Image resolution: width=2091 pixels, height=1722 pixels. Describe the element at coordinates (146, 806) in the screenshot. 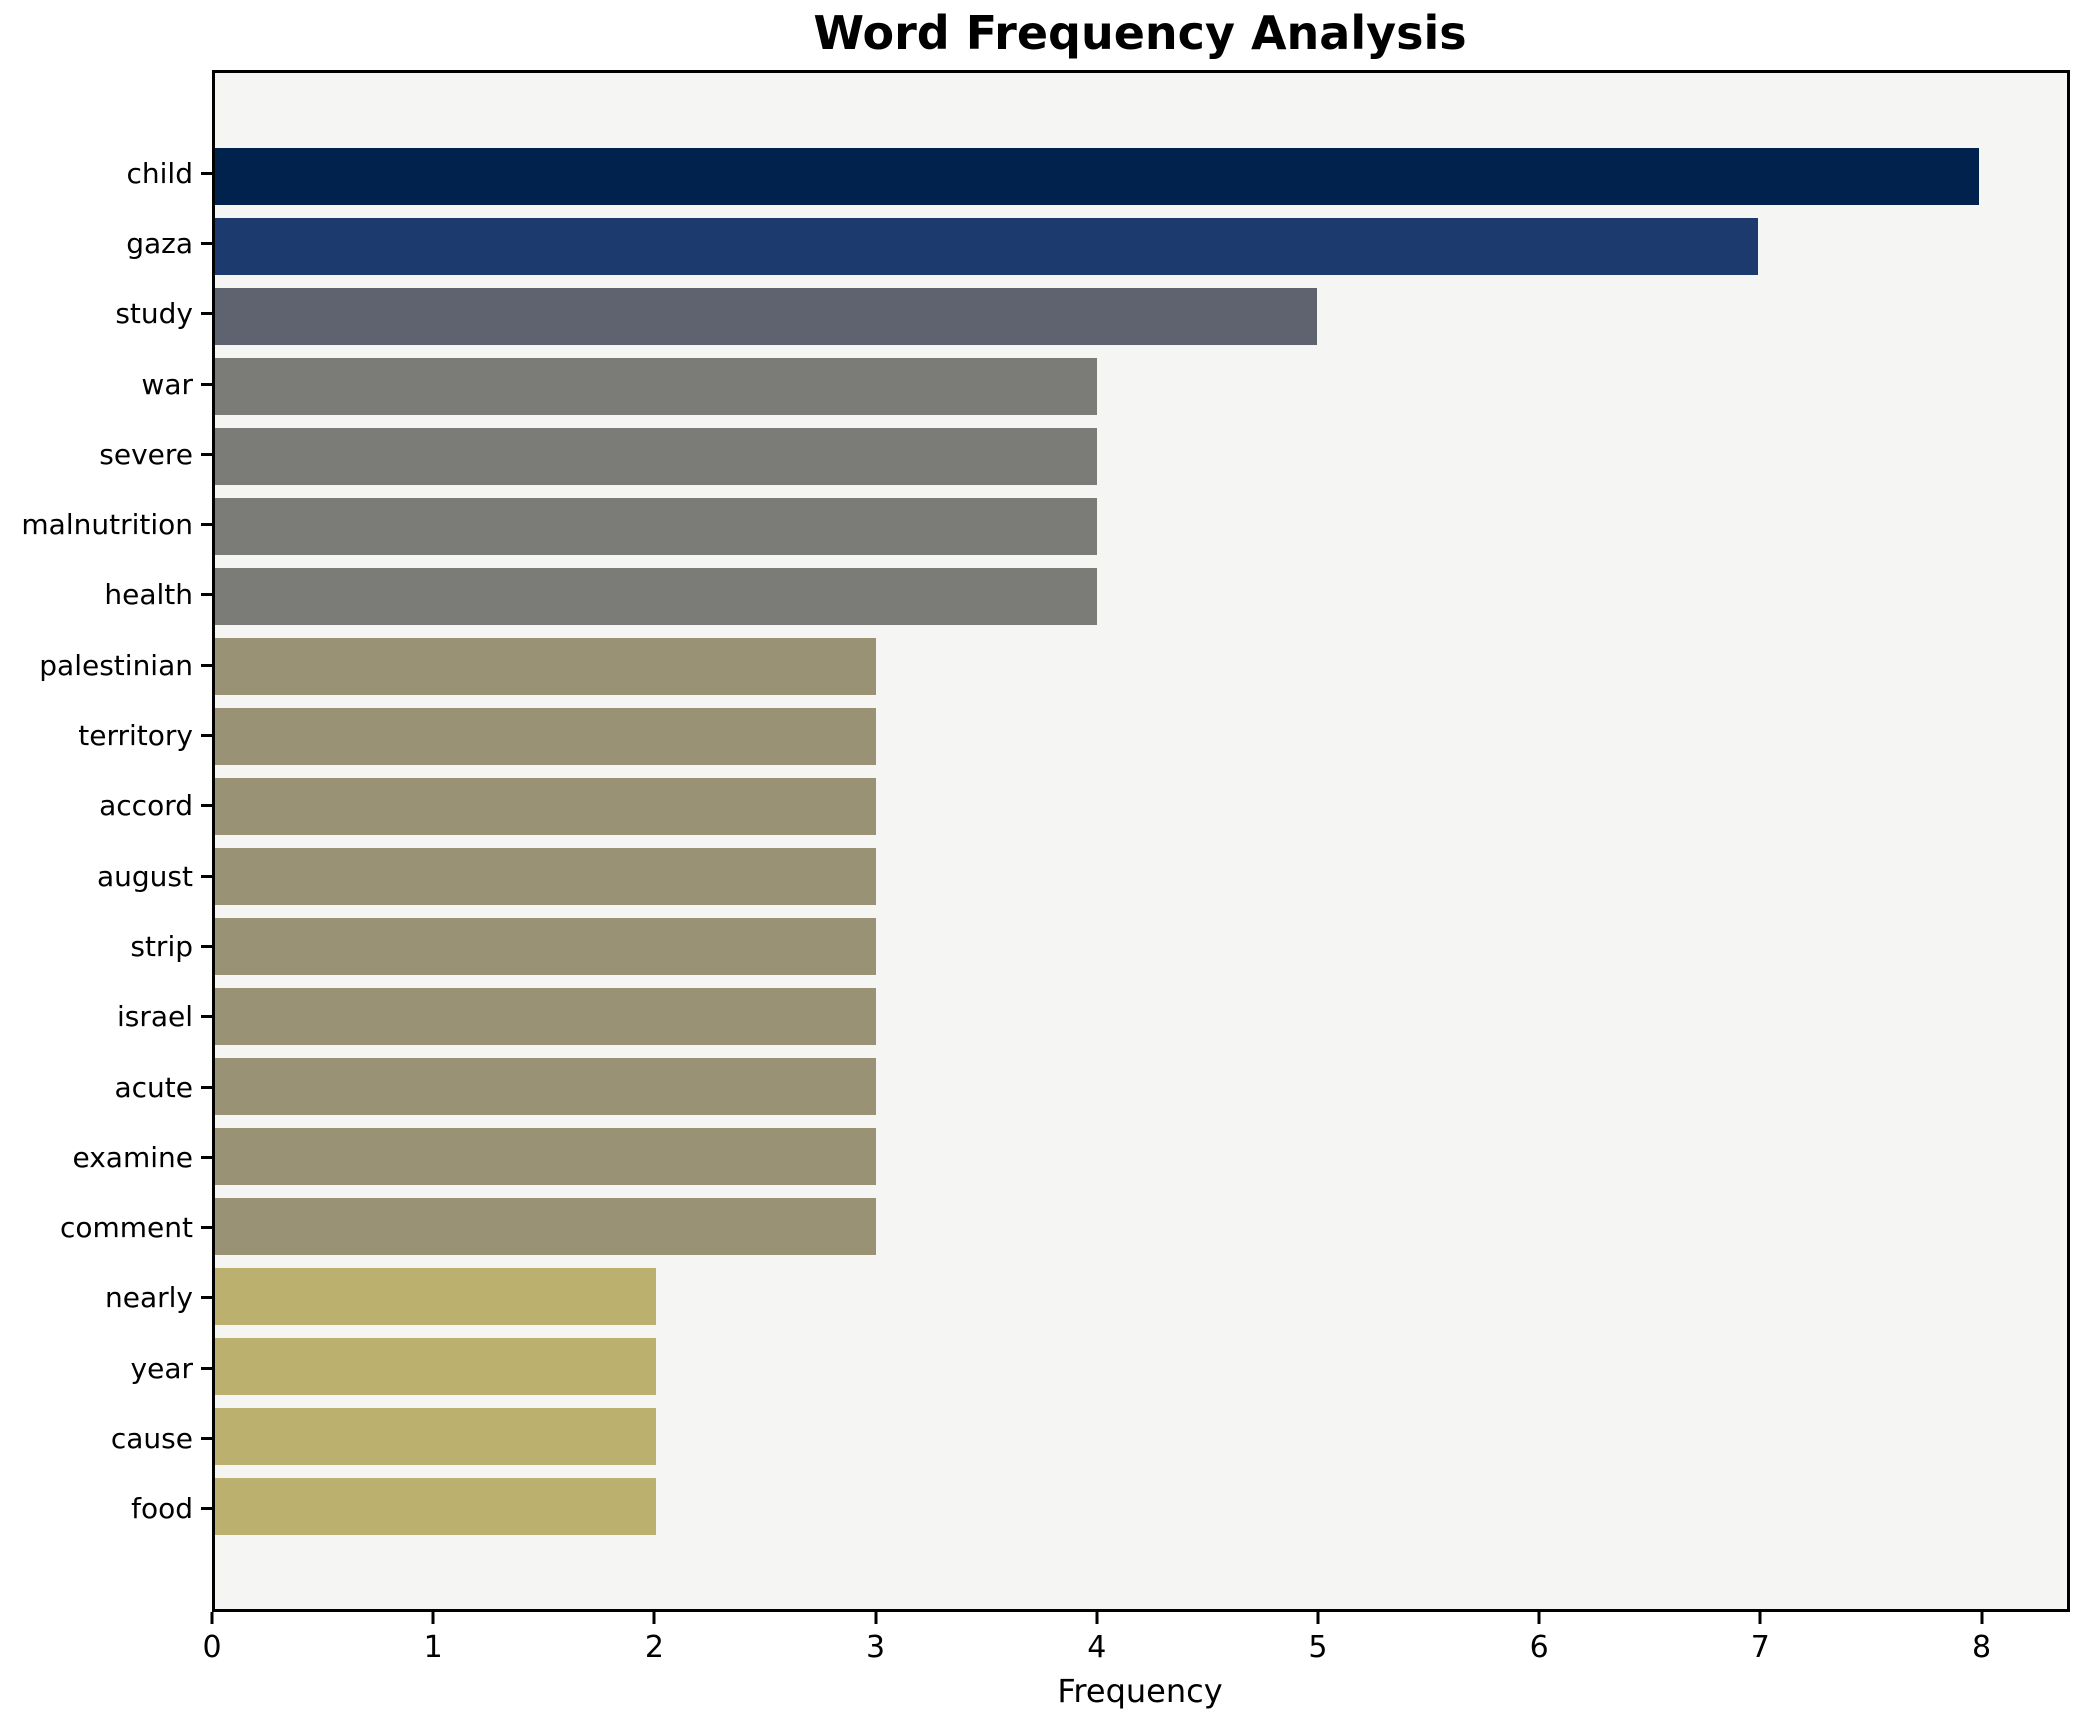

I see `y-tick-label-accord: accord` at that location.